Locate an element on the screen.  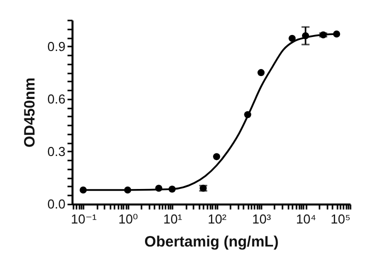
y-tick-label: 0.0 is located at coordinates (56, 204).